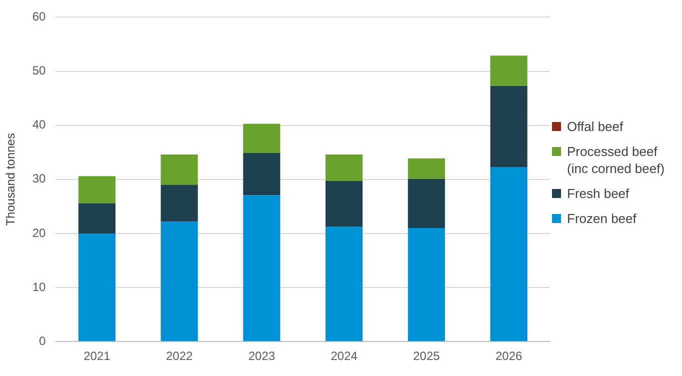 Image resolution: width=682 pixels, height=376 pixels. Describe the element at coordinates (508, 356) in the screenshot. I see `x-tick-label: 2026` at that location.